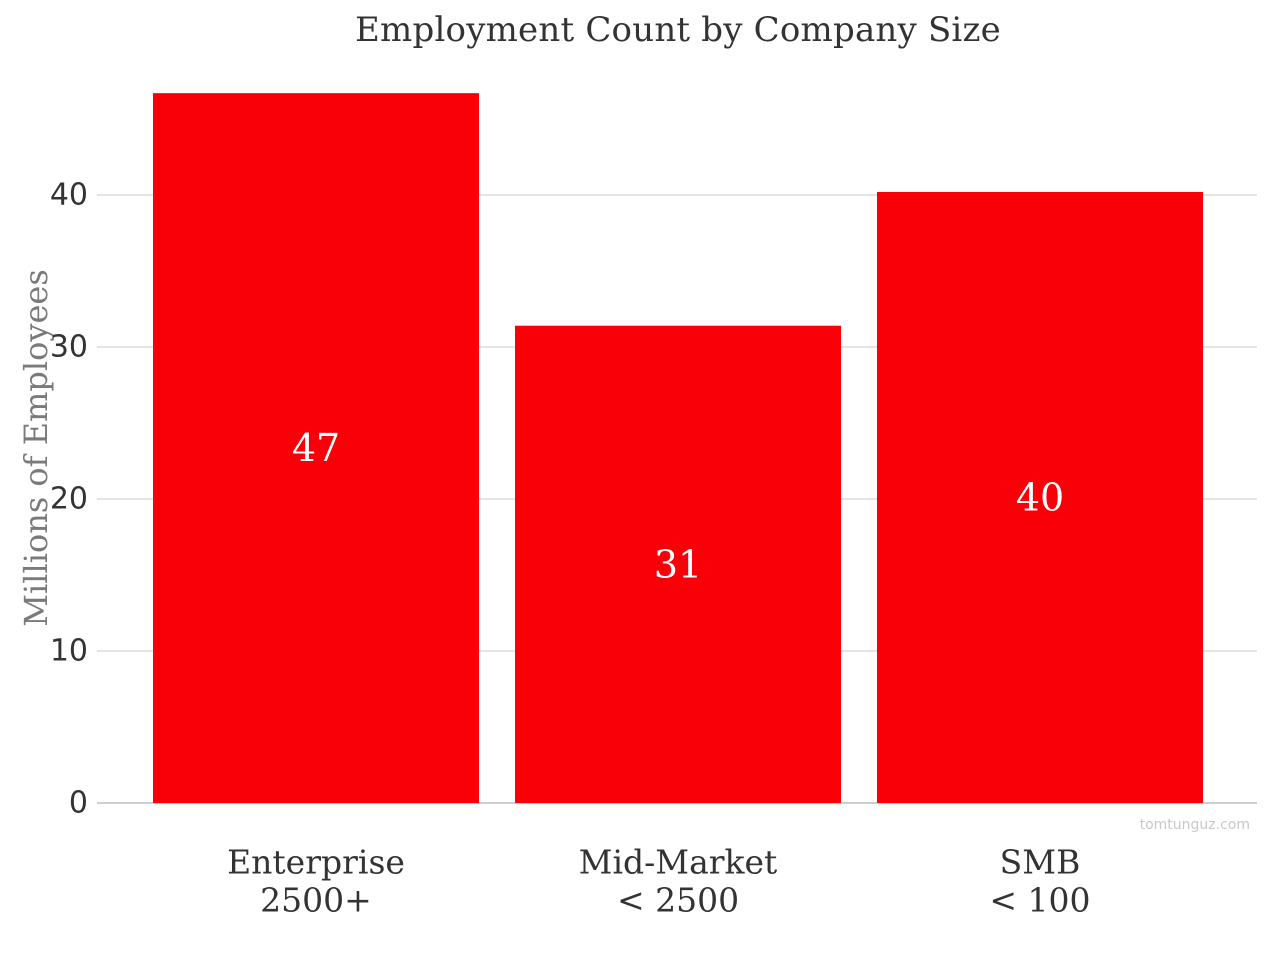 This screenshot has width=1280, height=960. I want to click on watermark: tomtunguz.com, so click(1194, 825).